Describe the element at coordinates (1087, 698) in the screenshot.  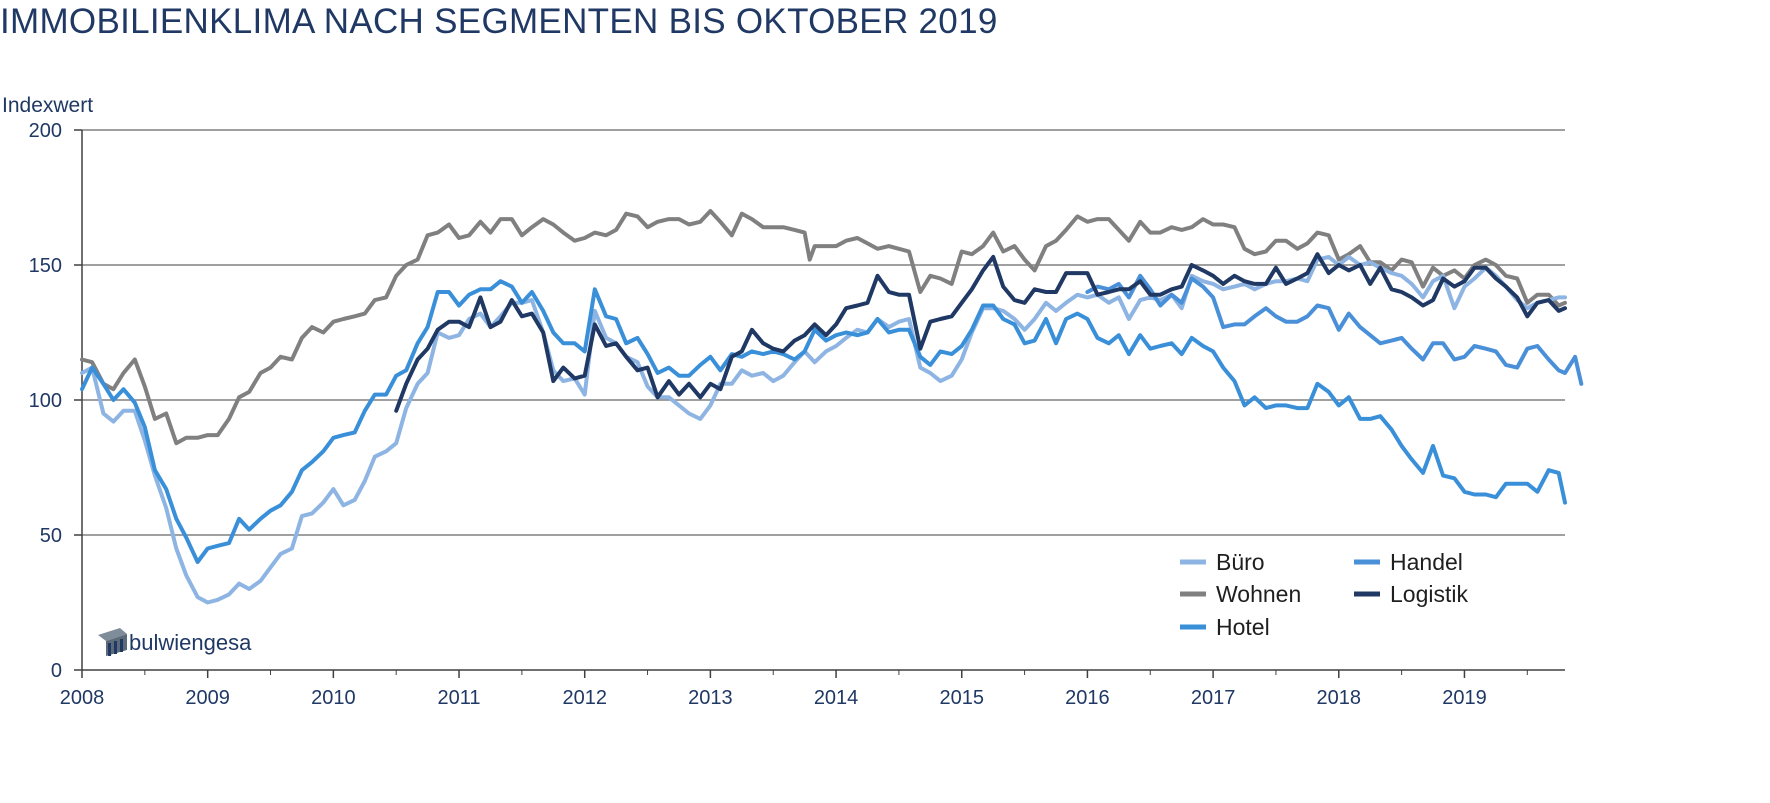
I see `x-tick-label: 2016` at that location.